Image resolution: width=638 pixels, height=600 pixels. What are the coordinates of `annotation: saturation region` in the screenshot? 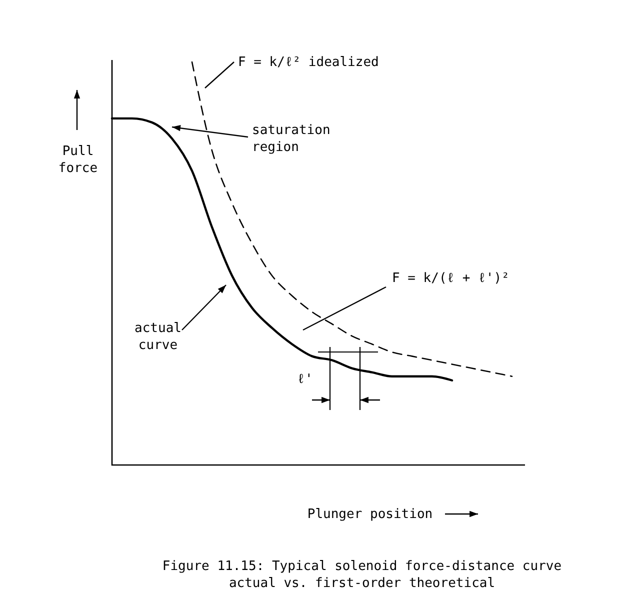 It's located at (291, 139).